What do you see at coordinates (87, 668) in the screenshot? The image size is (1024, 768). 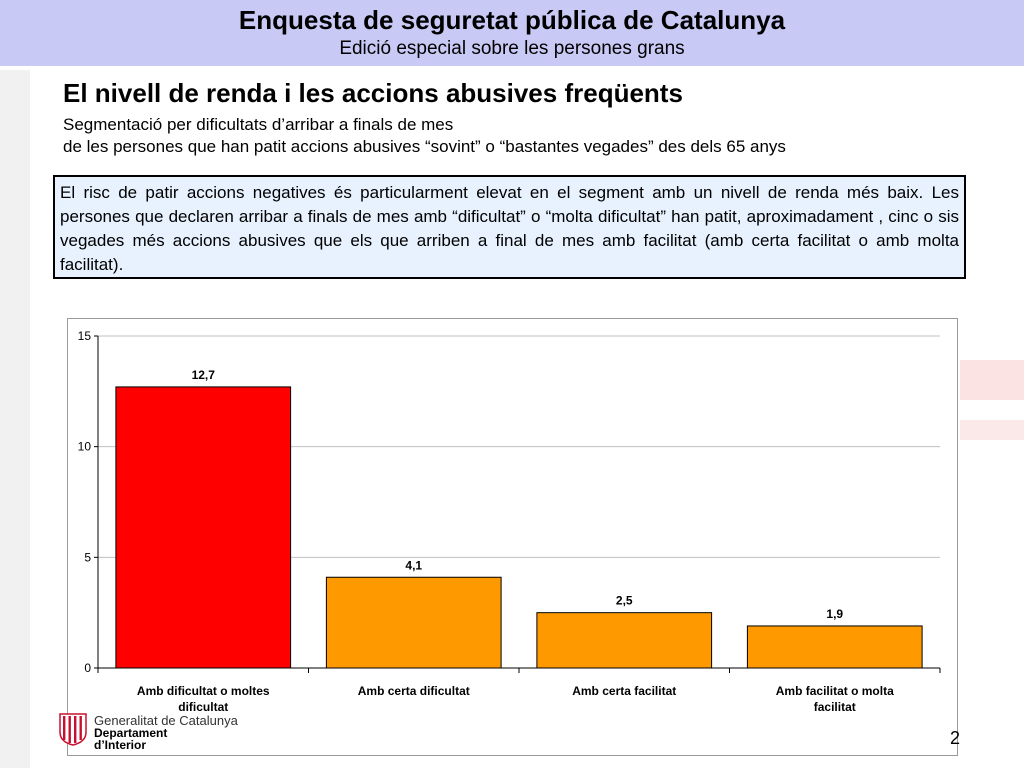 I see `y-tick-label: 0` at bounding box center [87, 668].